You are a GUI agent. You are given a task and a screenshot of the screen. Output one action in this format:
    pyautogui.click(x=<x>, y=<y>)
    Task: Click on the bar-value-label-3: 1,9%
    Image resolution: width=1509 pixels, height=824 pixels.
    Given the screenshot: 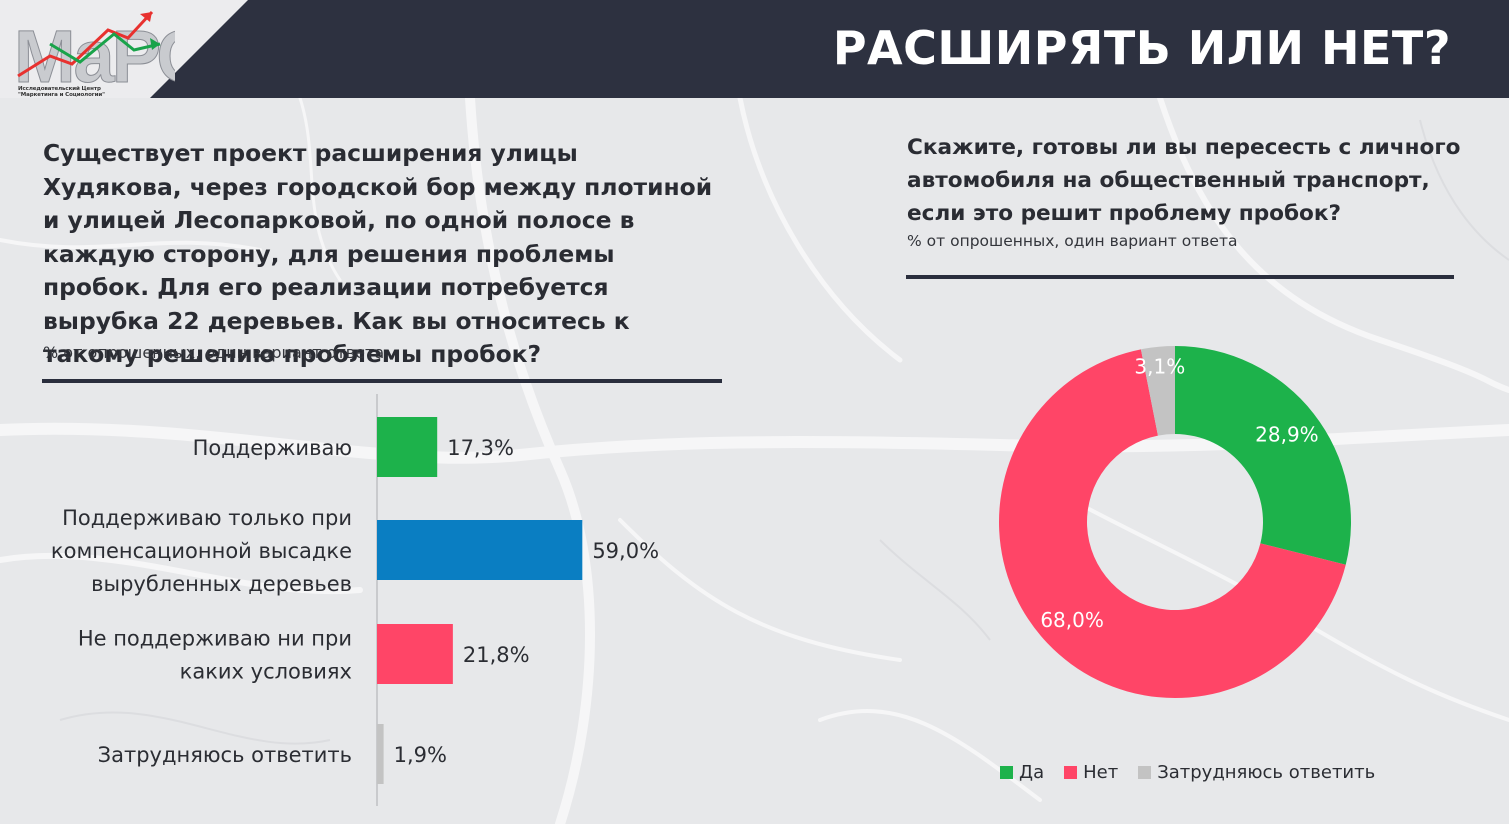 What is the action you would take?
    pyautogui.click(x=420, y=755)
    